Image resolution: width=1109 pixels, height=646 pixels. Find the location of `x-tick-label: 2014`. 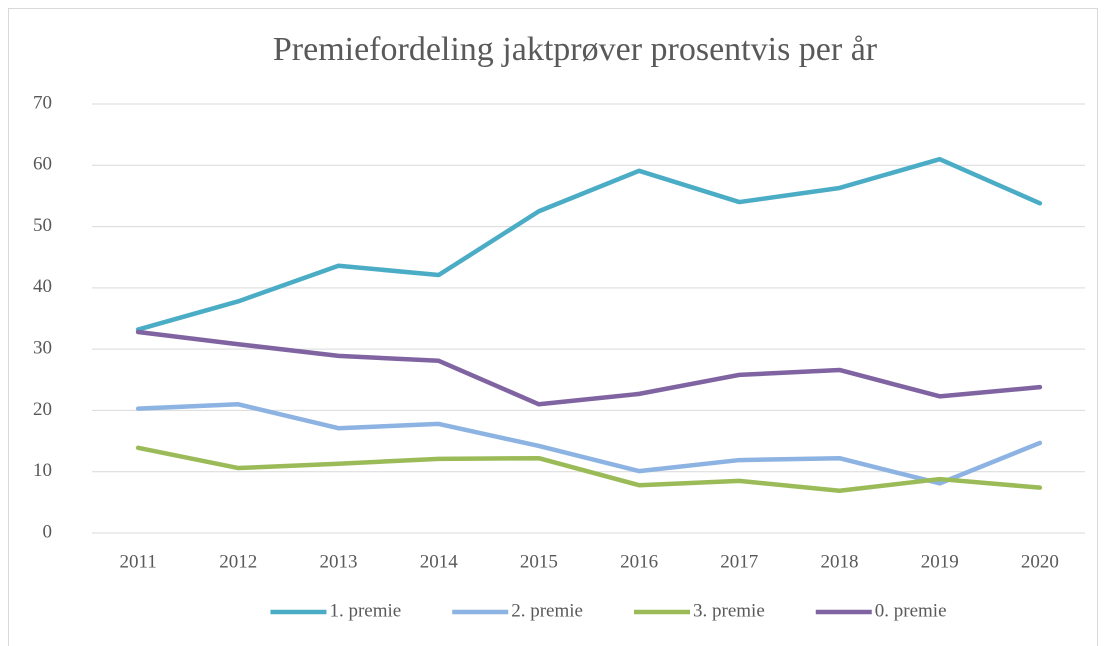

x-tick-label: 2014 is located at coordinates (439, 561).